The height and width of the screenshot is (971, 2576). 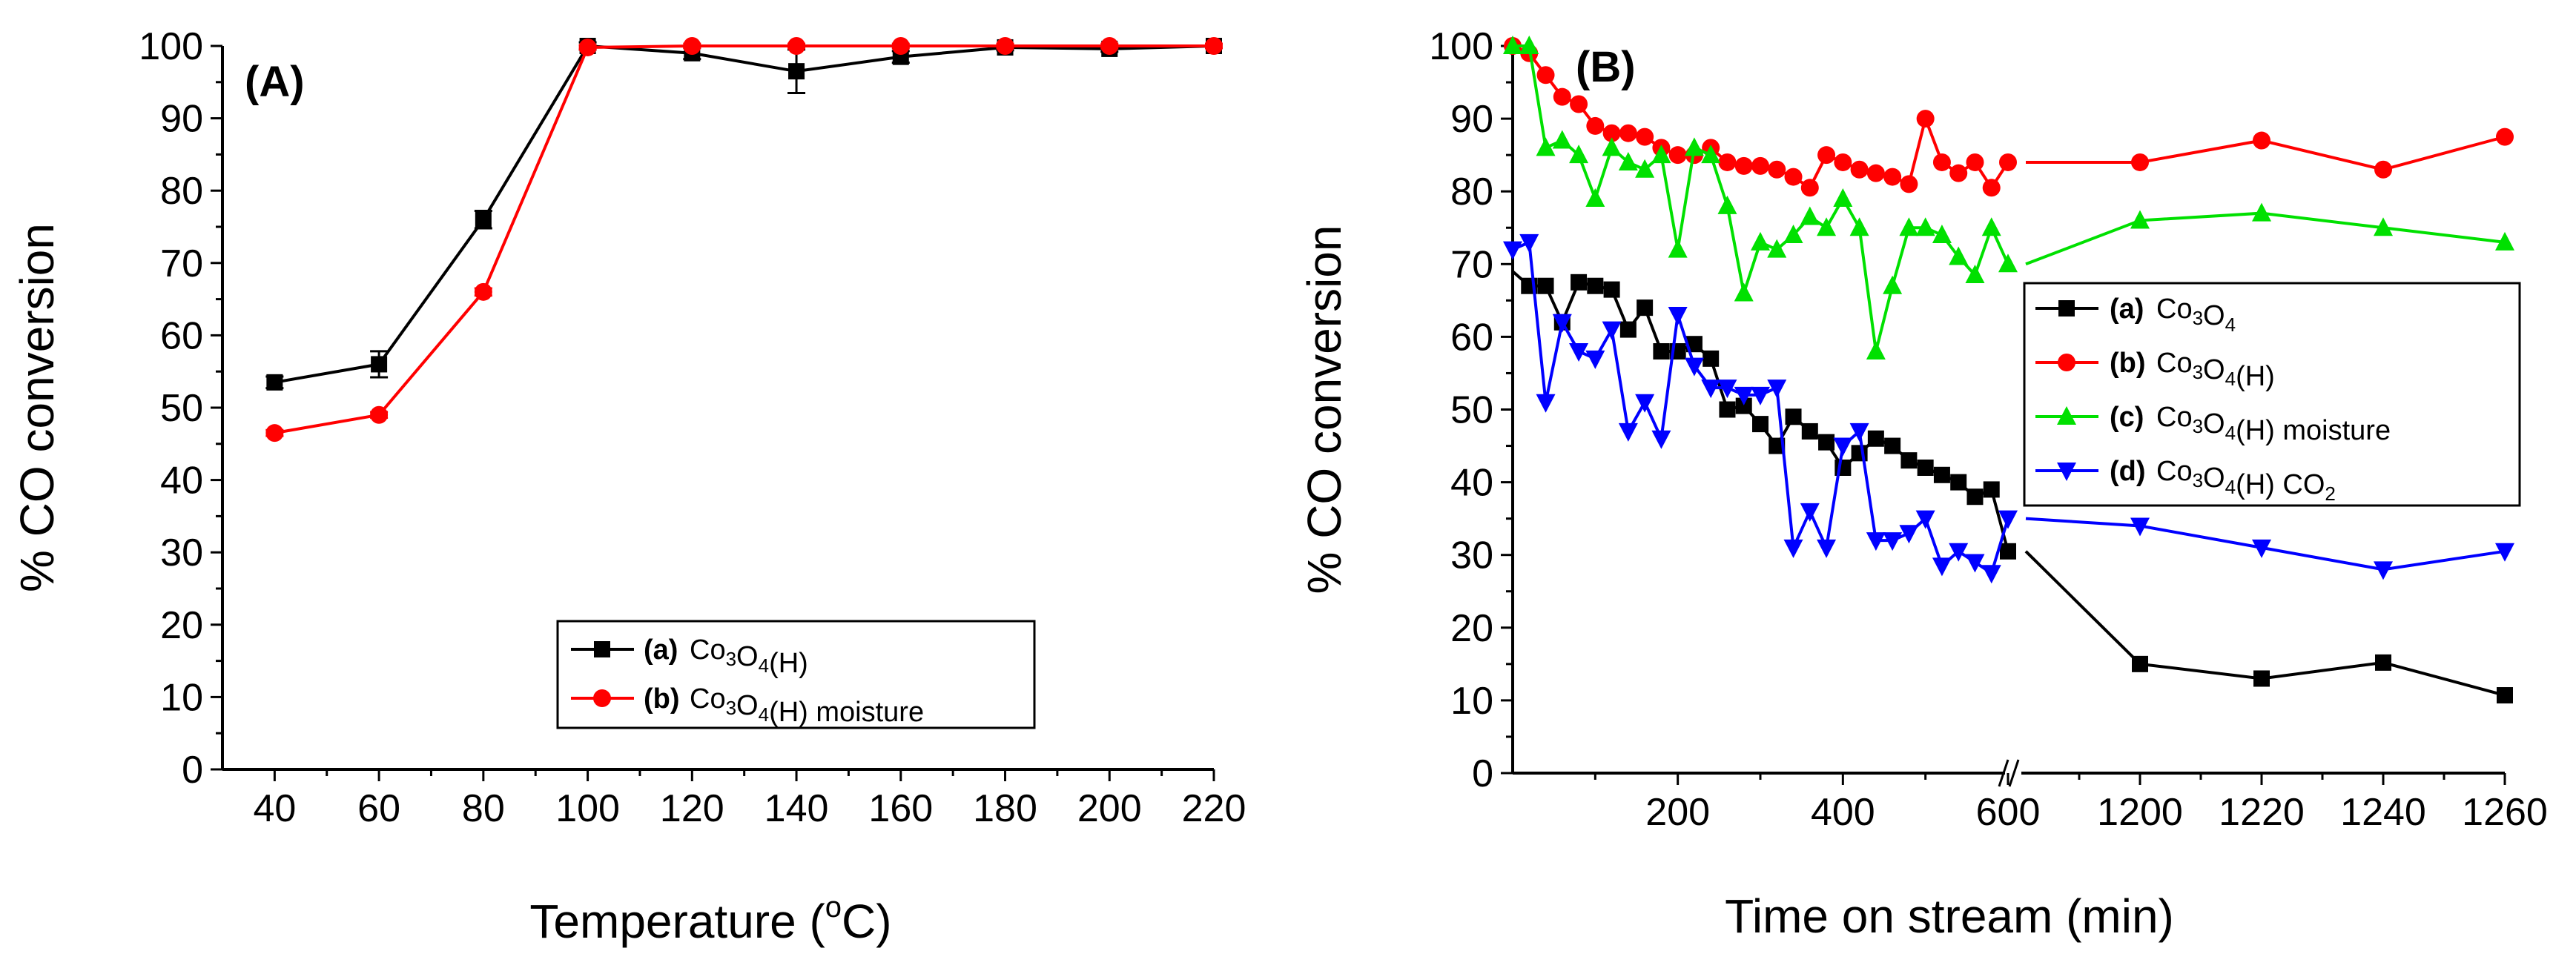 What do you see at coordinates (1471, 337) in the screenshot?
I see `y-tick-label: 60` at bounding box center [1471, 337].